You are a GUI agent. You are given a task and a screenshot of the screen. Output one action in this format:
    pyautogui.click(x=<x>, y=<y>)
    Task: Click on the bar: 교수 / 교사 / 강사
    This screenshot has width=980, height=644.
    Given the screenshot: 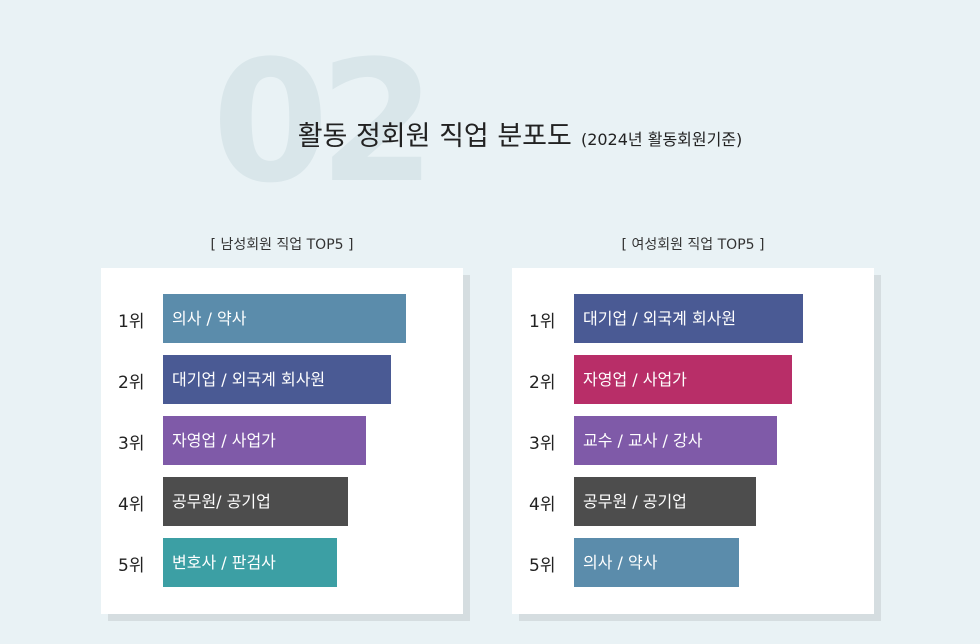 What is the action you would take?
    pyautogui.click(x=675, y=440)
    